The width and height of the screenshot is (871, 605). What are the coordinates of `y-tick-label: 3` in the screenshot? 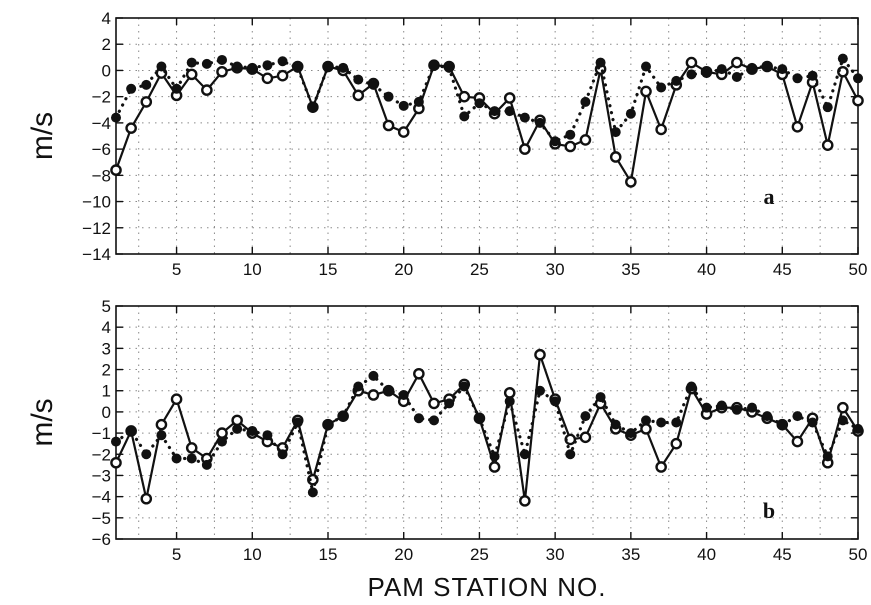 It's located at (106, 348).